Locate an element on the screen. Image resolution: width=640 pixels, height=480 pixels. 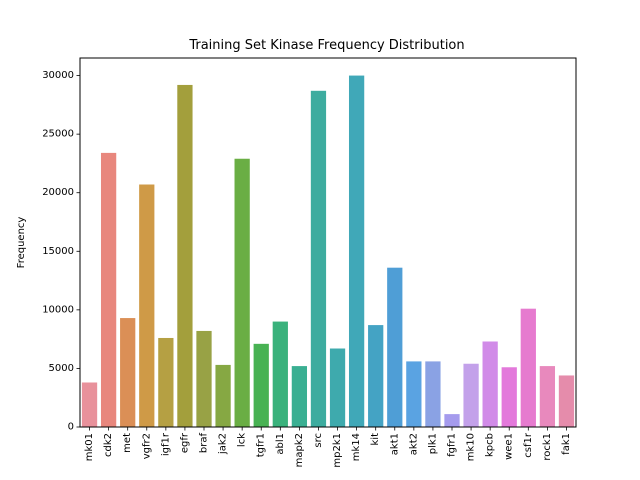
y-tick-label: 25000 is located at coordinates (58, 134).